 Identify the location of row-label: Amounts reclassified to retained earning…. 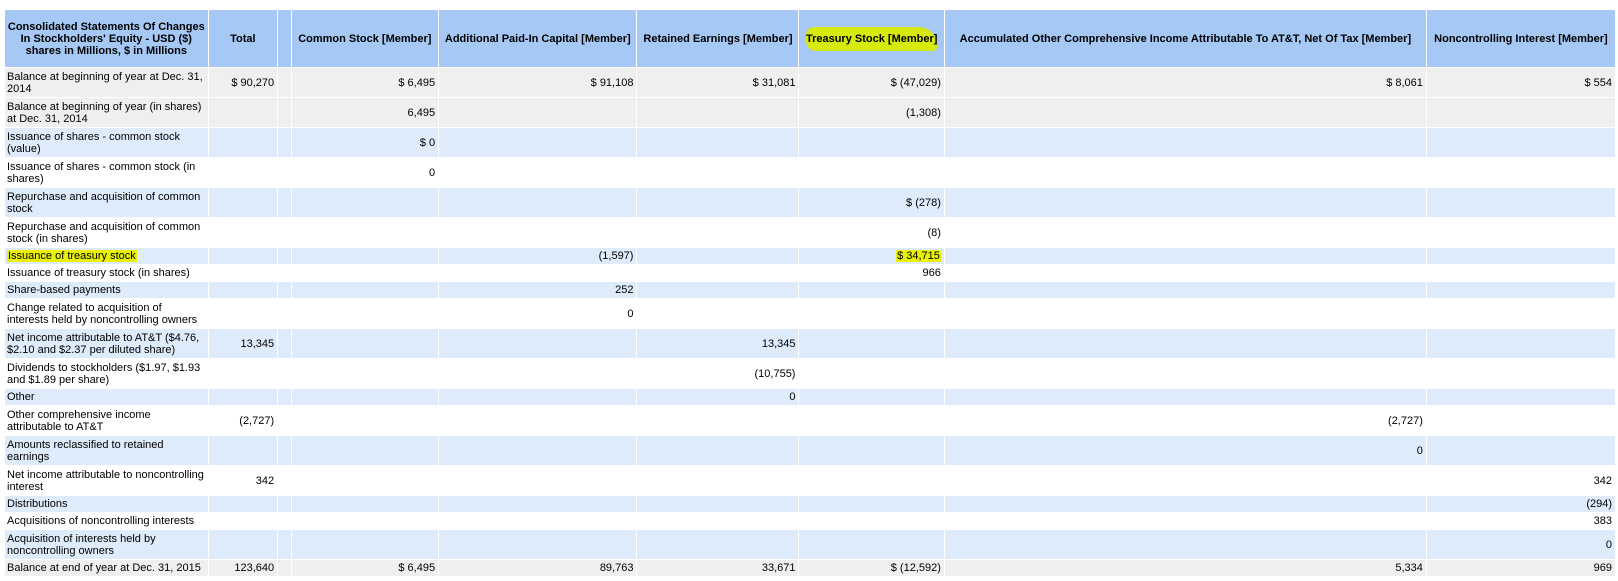
(106, 450).